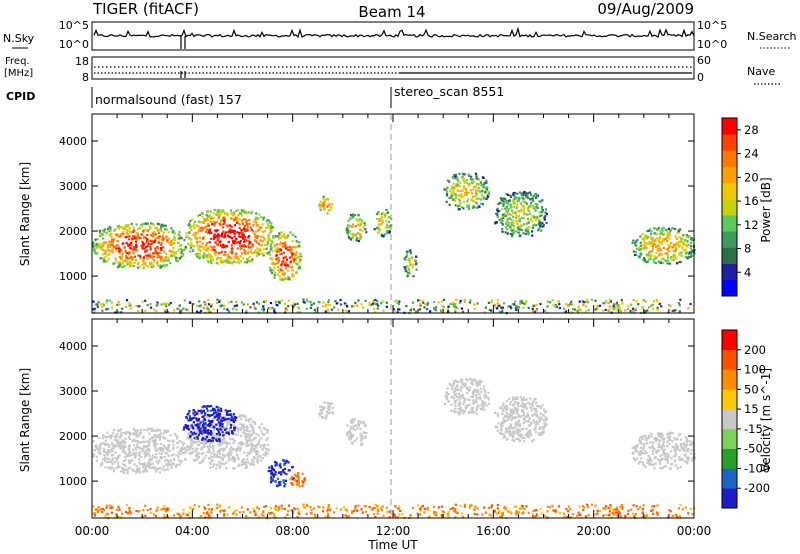  Describe the element at coordinates (729, 239) in the screenshot. I see `power-colorbar-swatch` at that location.